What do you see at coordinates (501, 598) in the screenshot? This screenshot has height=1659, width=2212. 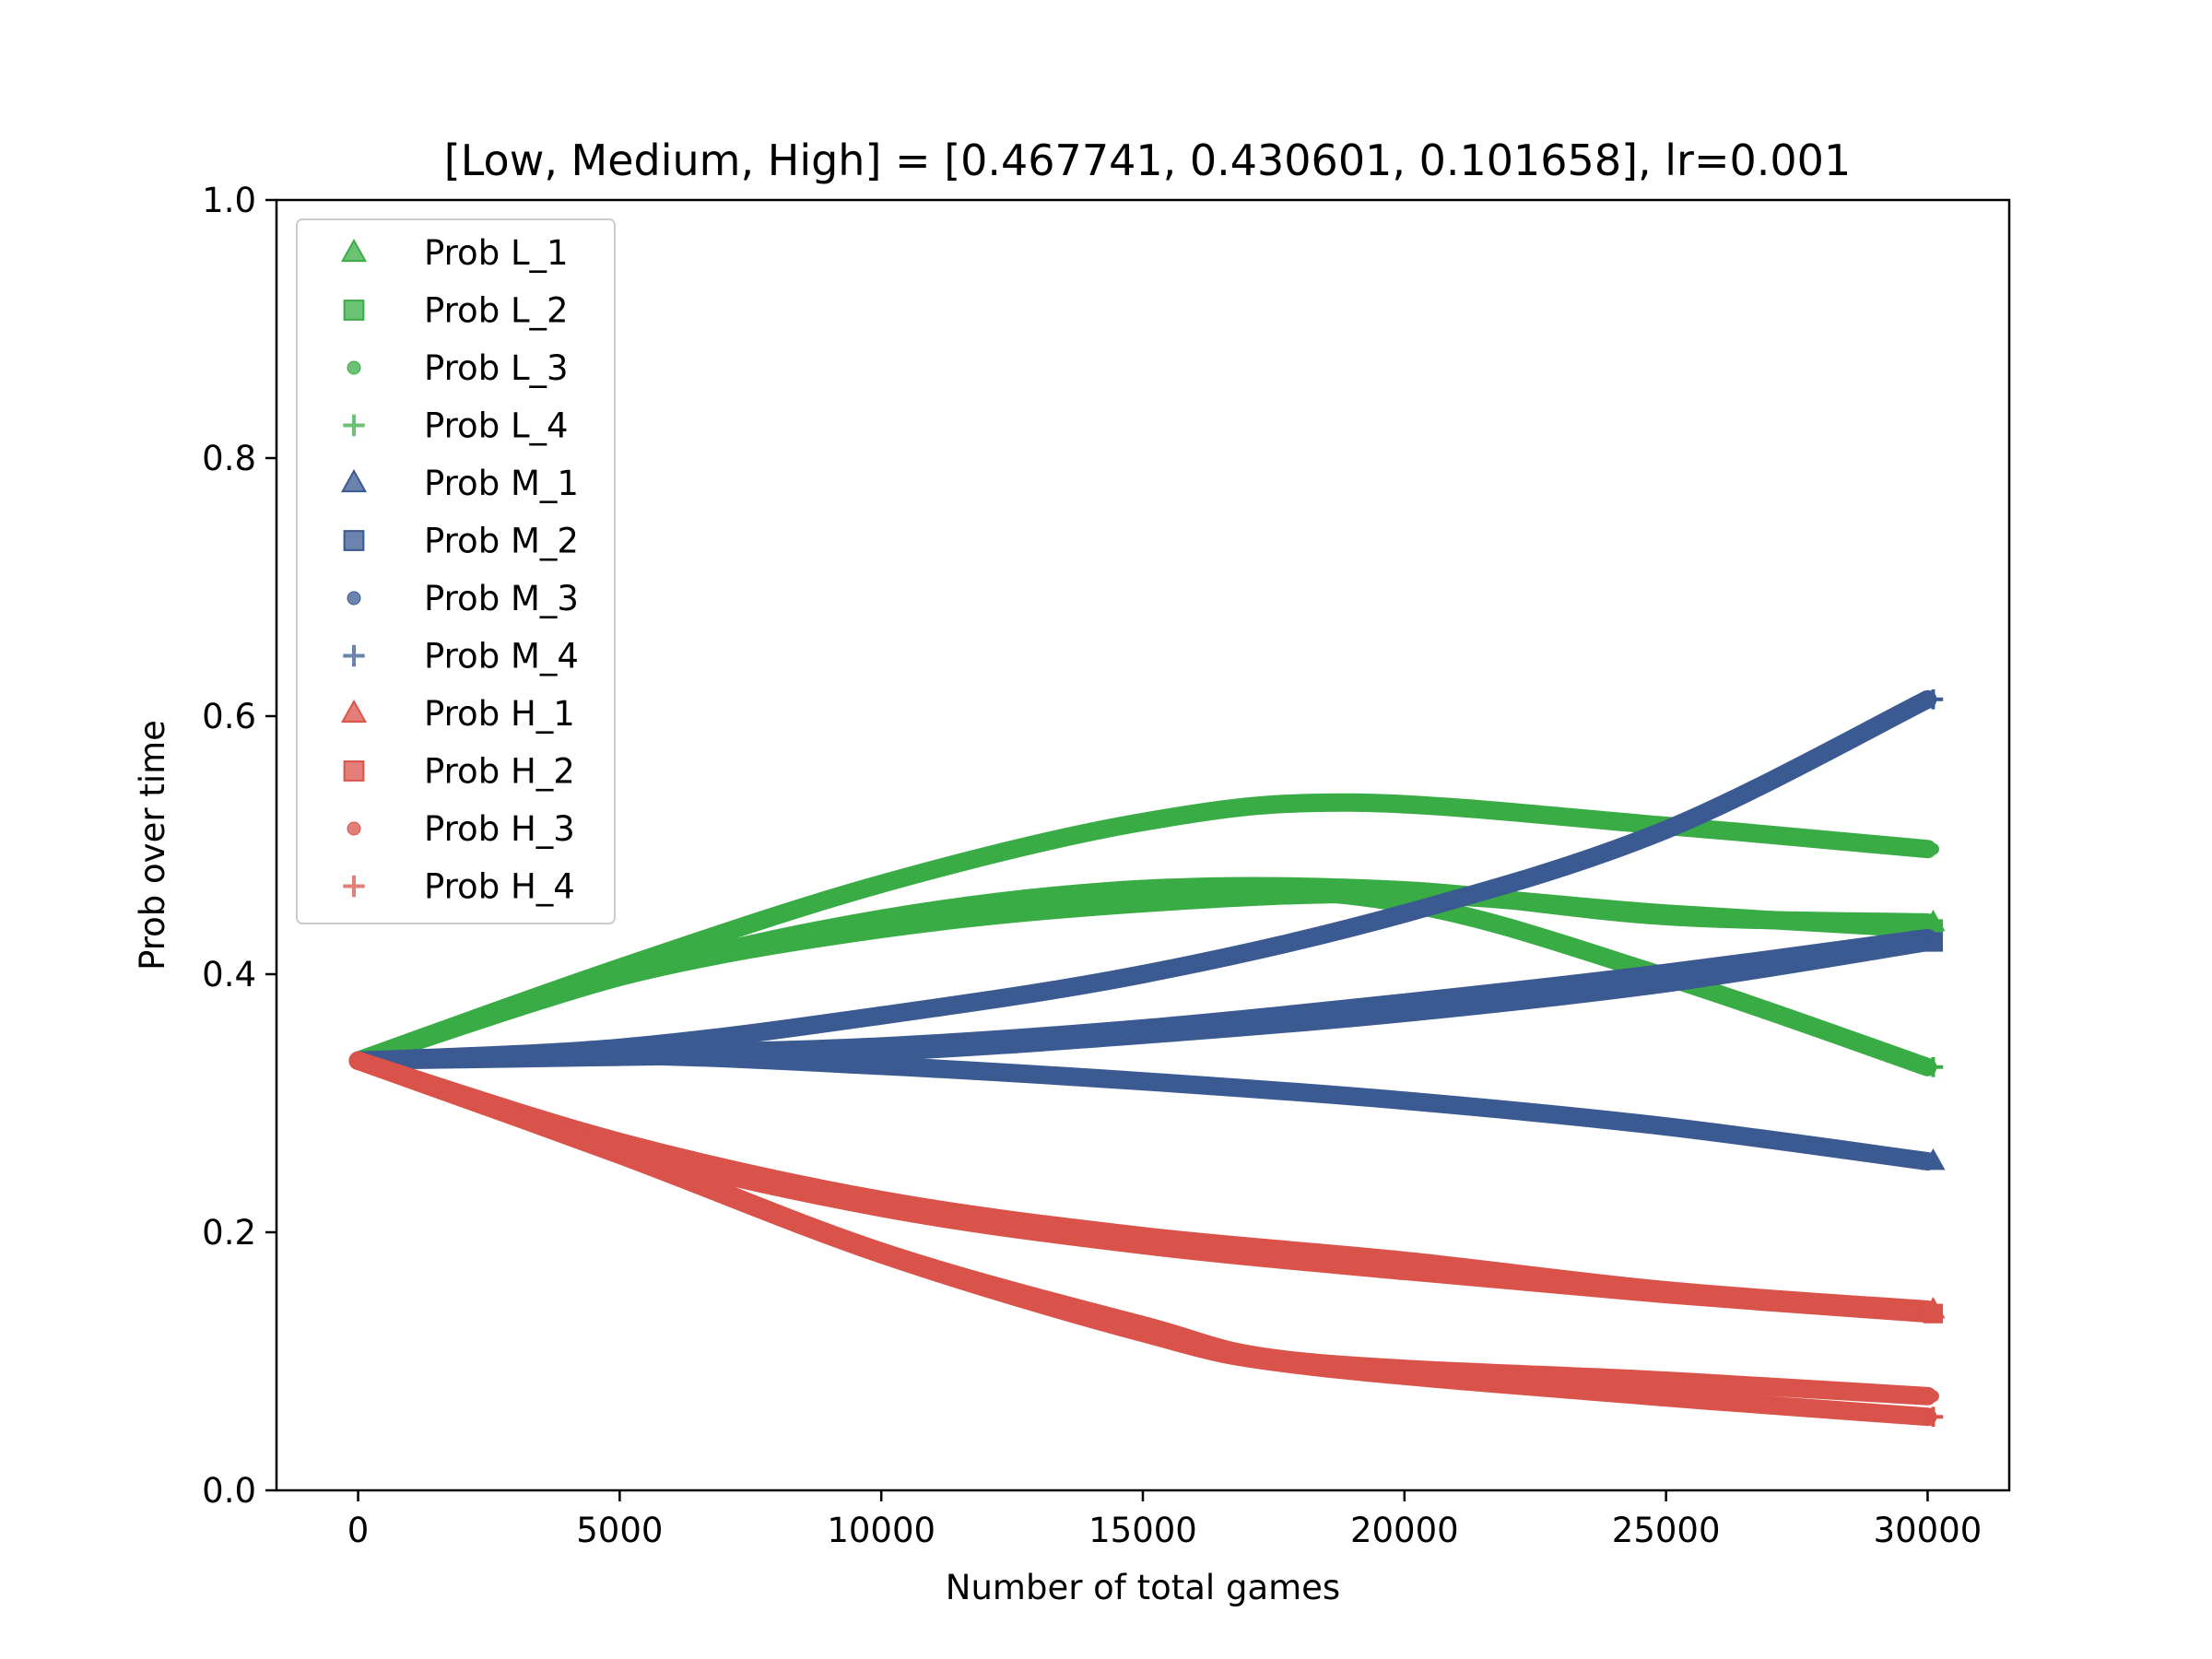 I see `legend-label-prob-m3: Prob M_3` at bounding box center [501, 598].